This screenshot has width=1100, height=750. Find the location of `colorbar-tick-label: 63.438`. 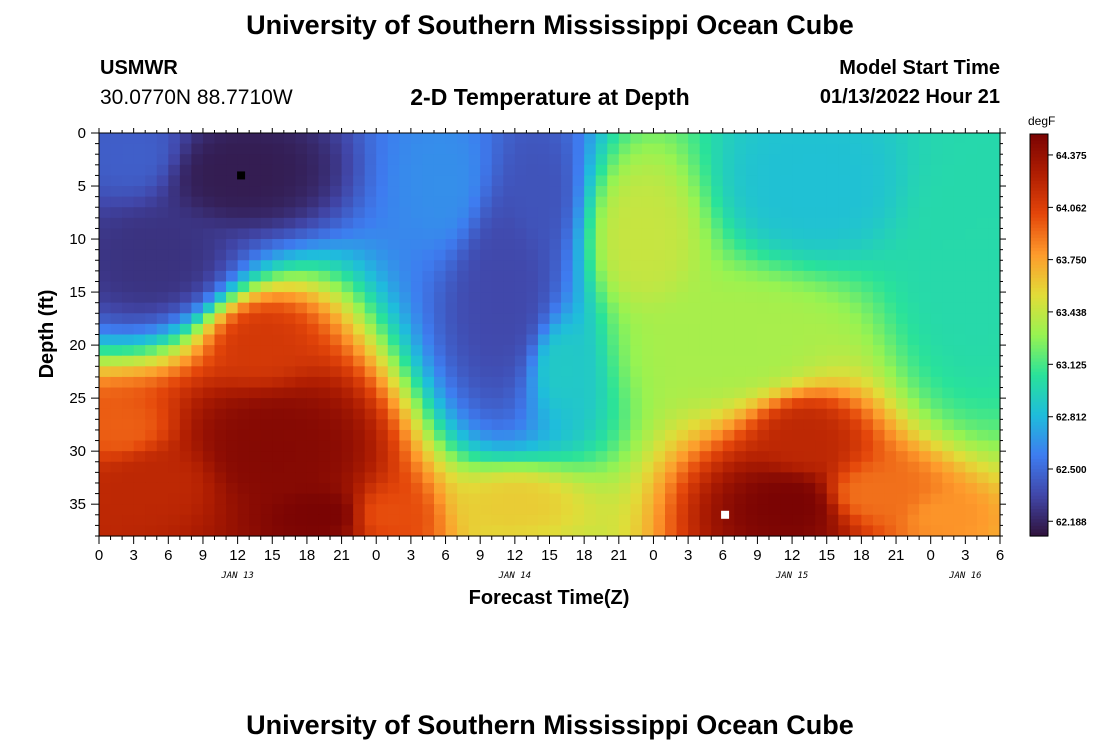

colorbar-tick-label: 63.438 is located at coordinates (1071, 313).